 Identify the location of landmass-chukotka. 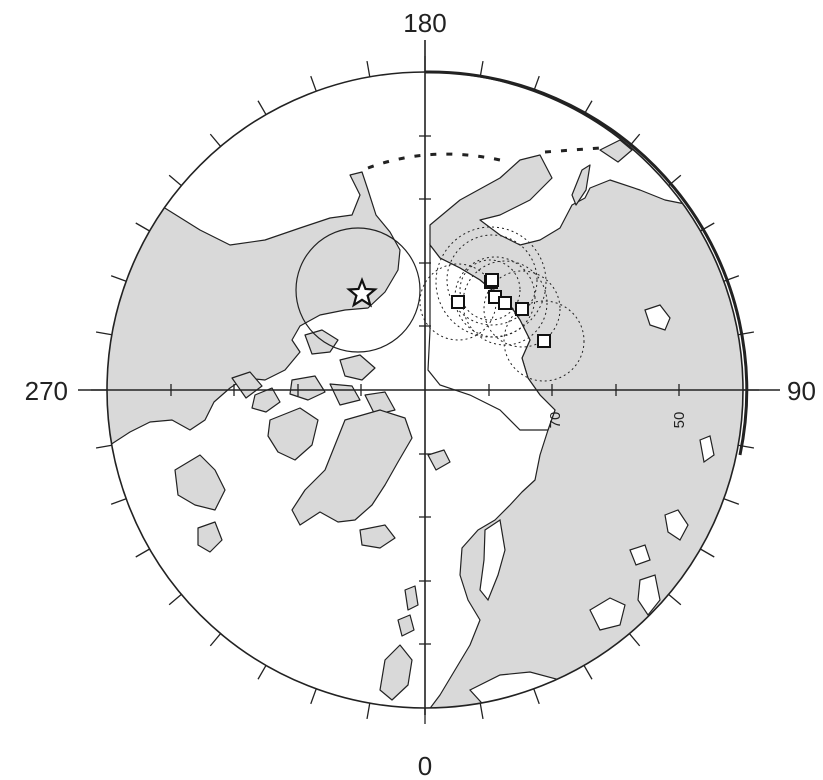
(616, 151).